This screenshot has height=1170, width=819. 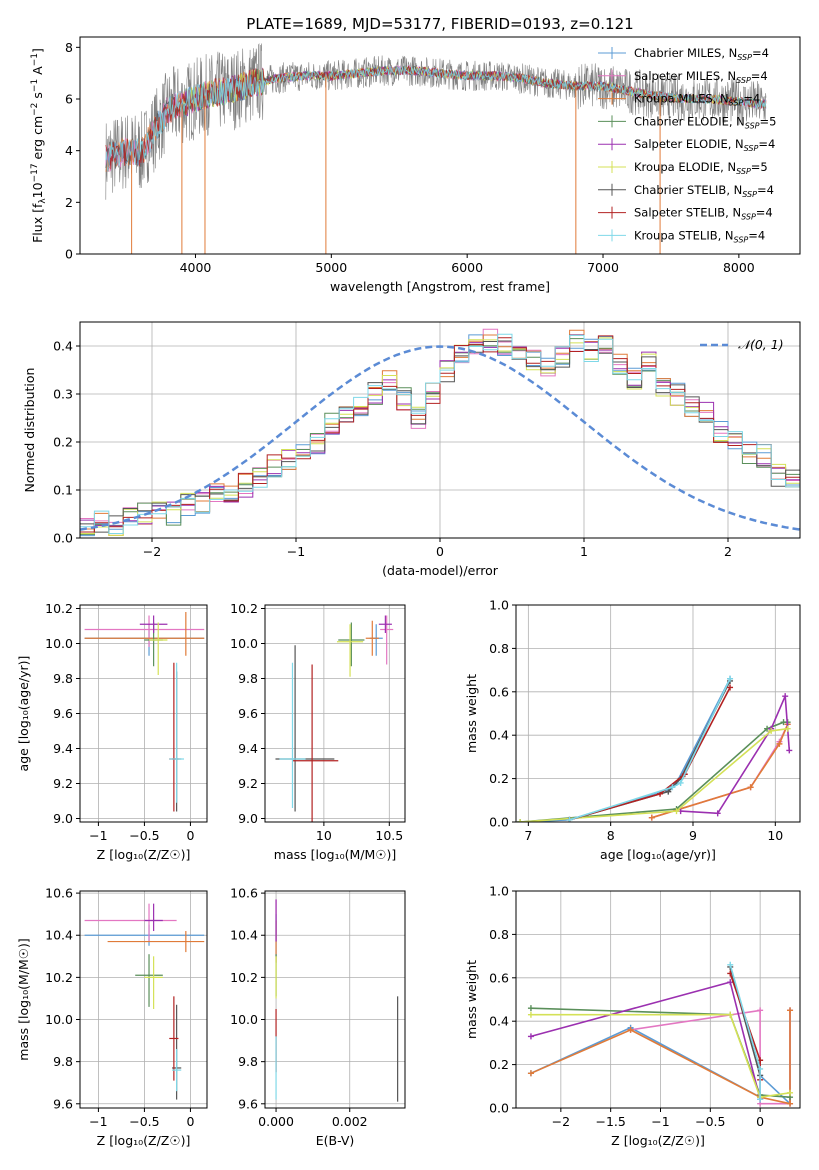 What do you see at coordinates (436, 118) in the screenshot?
I see `spectrum-model-kroupa_stelib` at bounding box center [436, 118].